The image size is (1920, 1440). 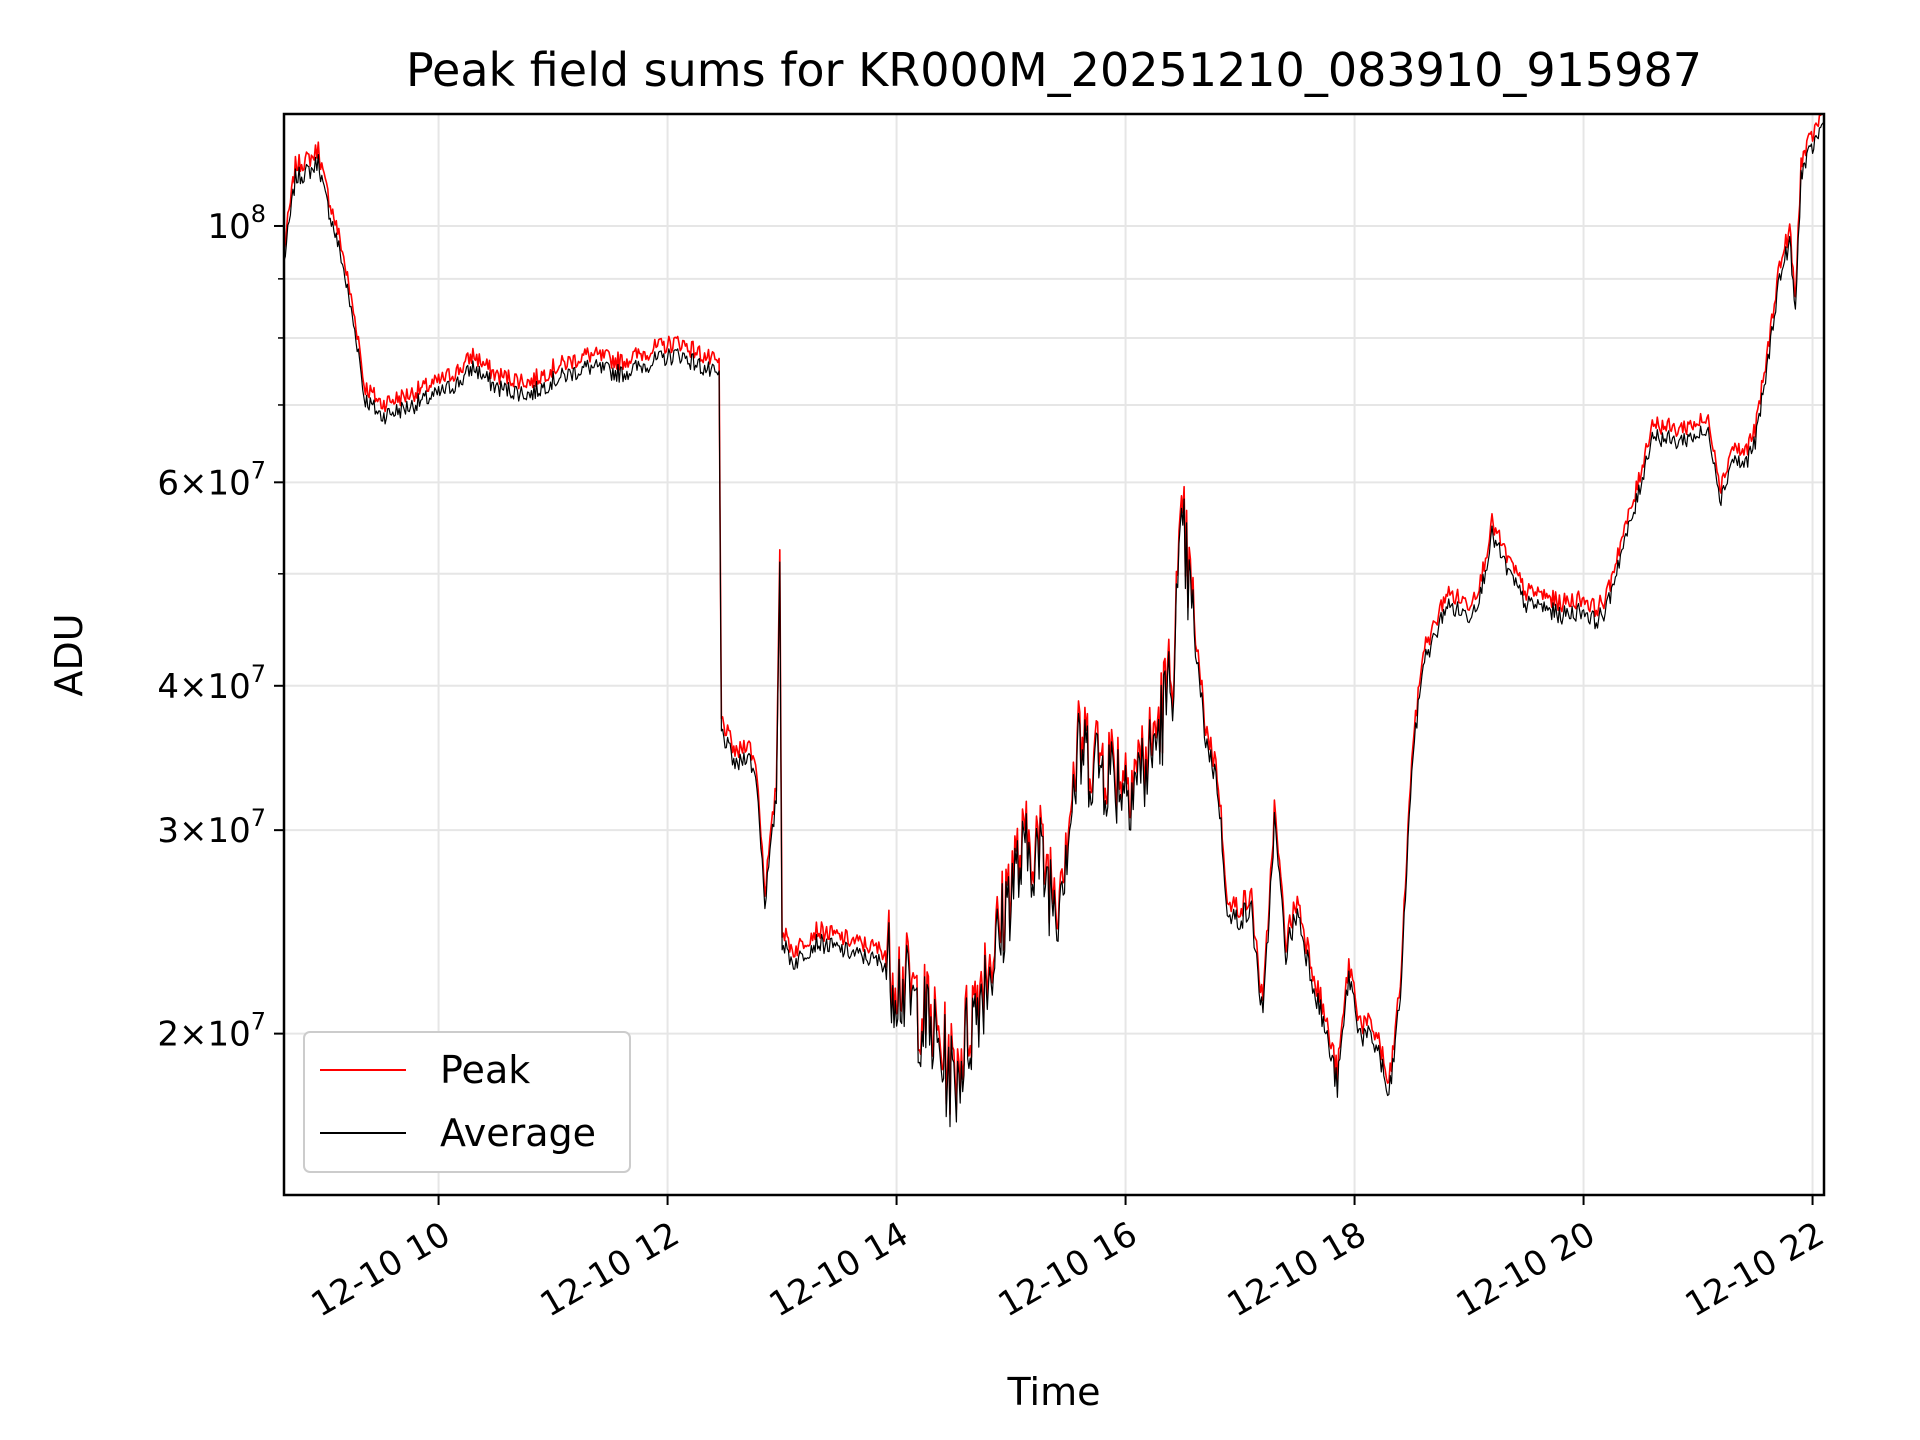 What do you see at coordinates (211, 1031) in the screenshot?
I see `y-tick-label-0: 2×107` at bounding box center [211, 1031].